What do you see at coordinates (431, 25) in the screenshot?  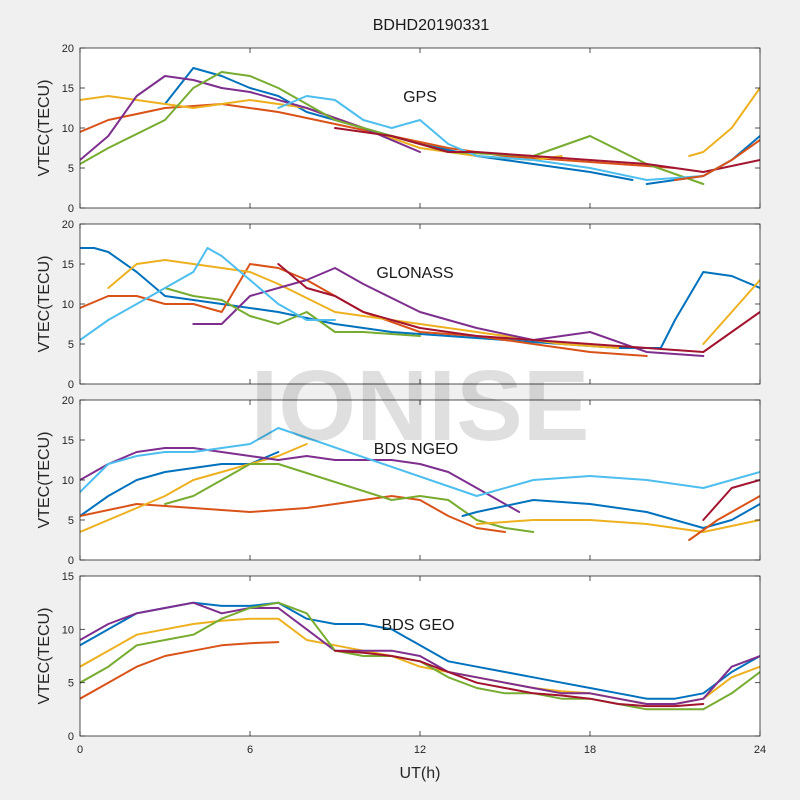 I see `figure-title: BDHD20190331` at bounding box center [431, 25].